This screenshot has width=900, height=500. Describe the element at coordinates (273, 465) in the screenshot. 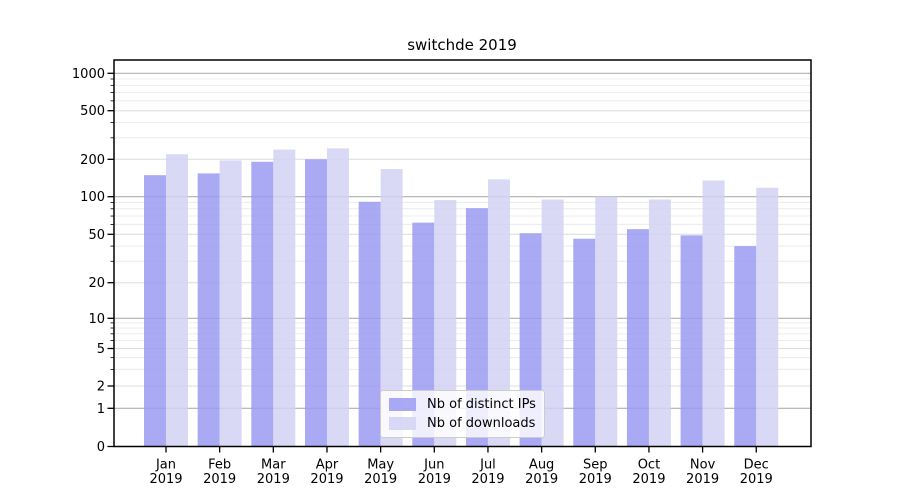

I see `x-tick-label: Mar` at that location.